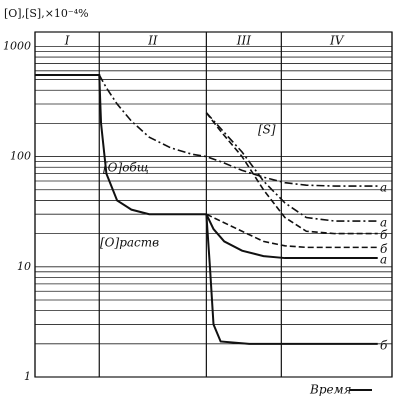 This screenshot has height=400, width=407. Describe the element at coordinates (152, 41) in the screenshot. I see `region-label: II` at that location.